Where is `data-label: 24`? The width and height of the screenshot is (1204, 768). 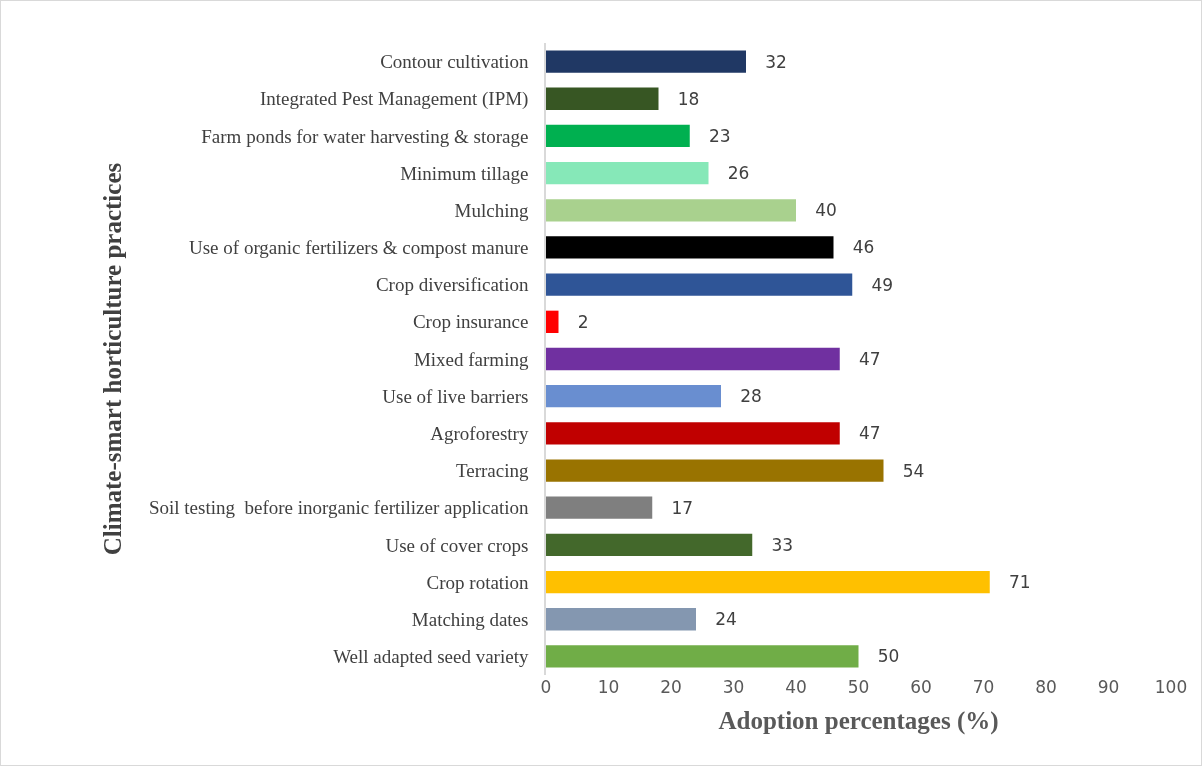 data-label: 24 is located at coordinates (718, 619).